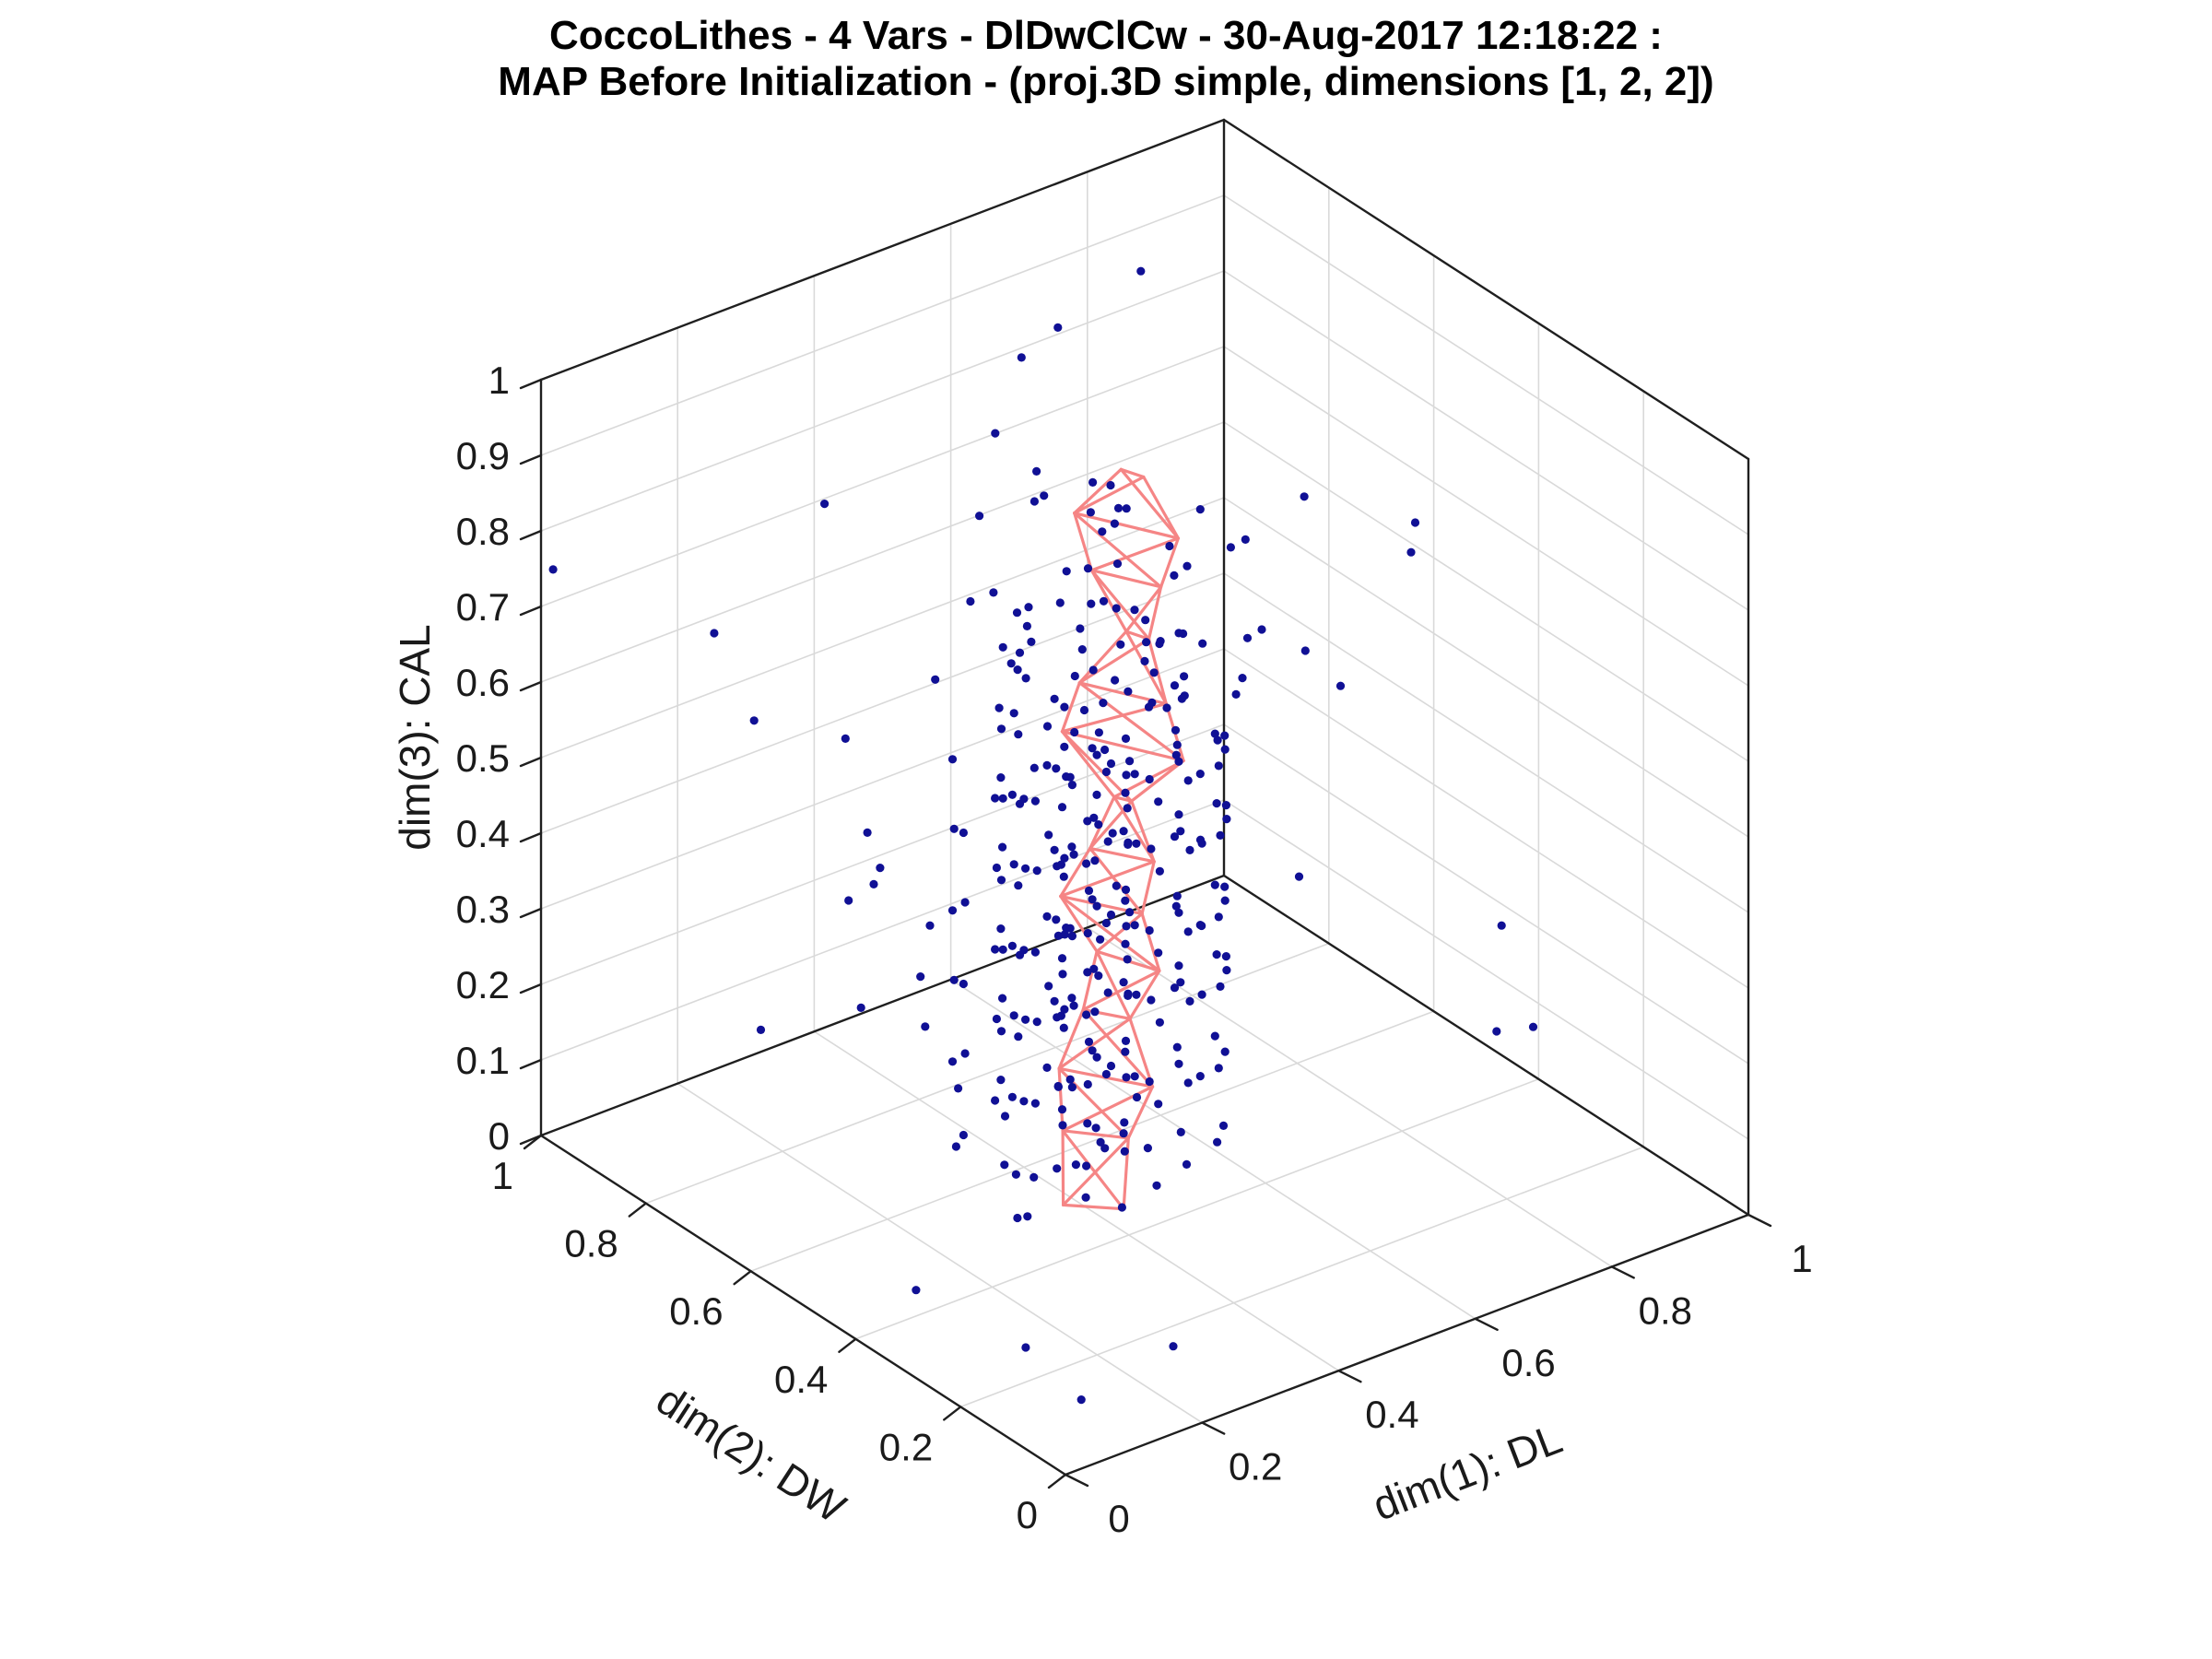 The image size is (2212, 1659). I want to click on z-tick-label: 0.1, so click(483, 1060).